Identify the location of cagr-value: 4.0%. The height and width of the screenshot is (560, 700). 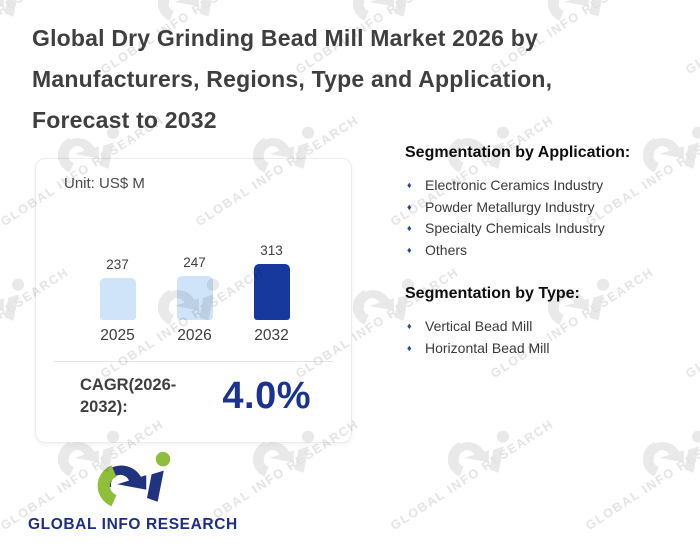
(266, 395).